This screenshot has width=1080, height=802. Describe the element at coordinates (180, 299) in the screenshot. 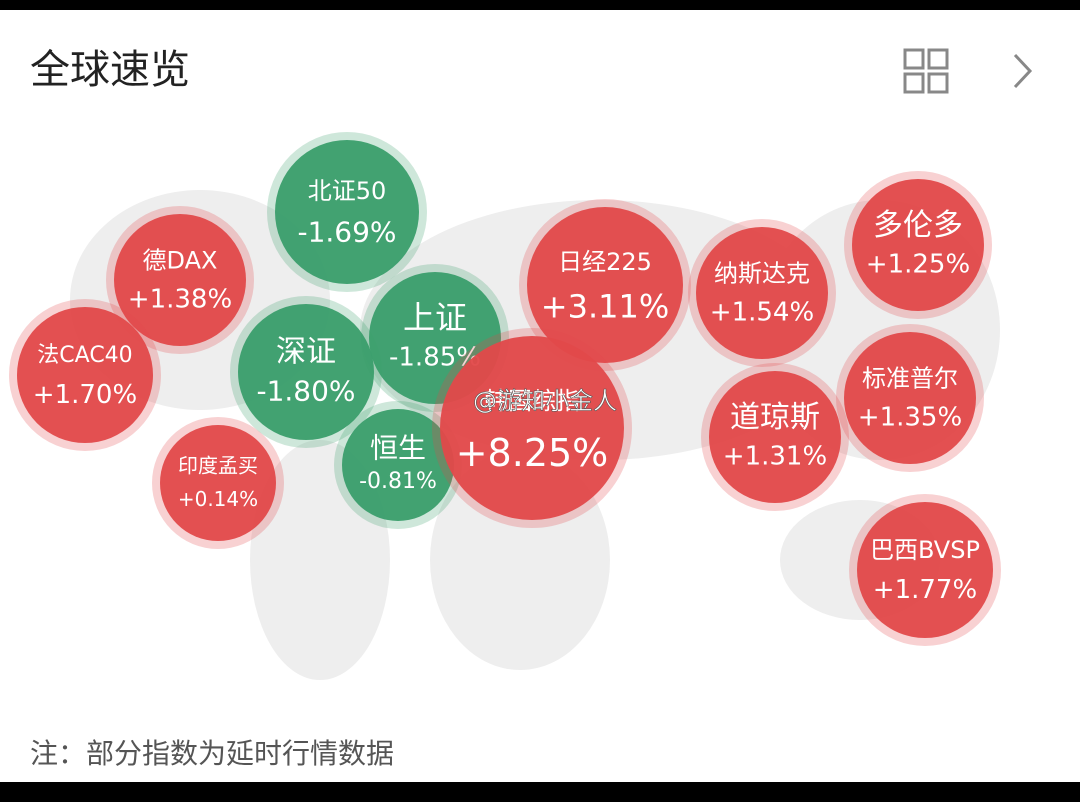

I see `bubble-change: +1.38%` at that location.